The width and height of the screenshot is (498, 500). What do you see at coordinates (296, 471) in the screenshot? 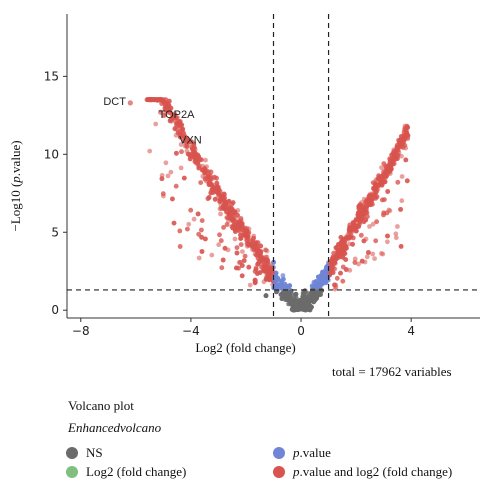
I see `legend-label-both-italic: p` at bounding box center [296, 471].